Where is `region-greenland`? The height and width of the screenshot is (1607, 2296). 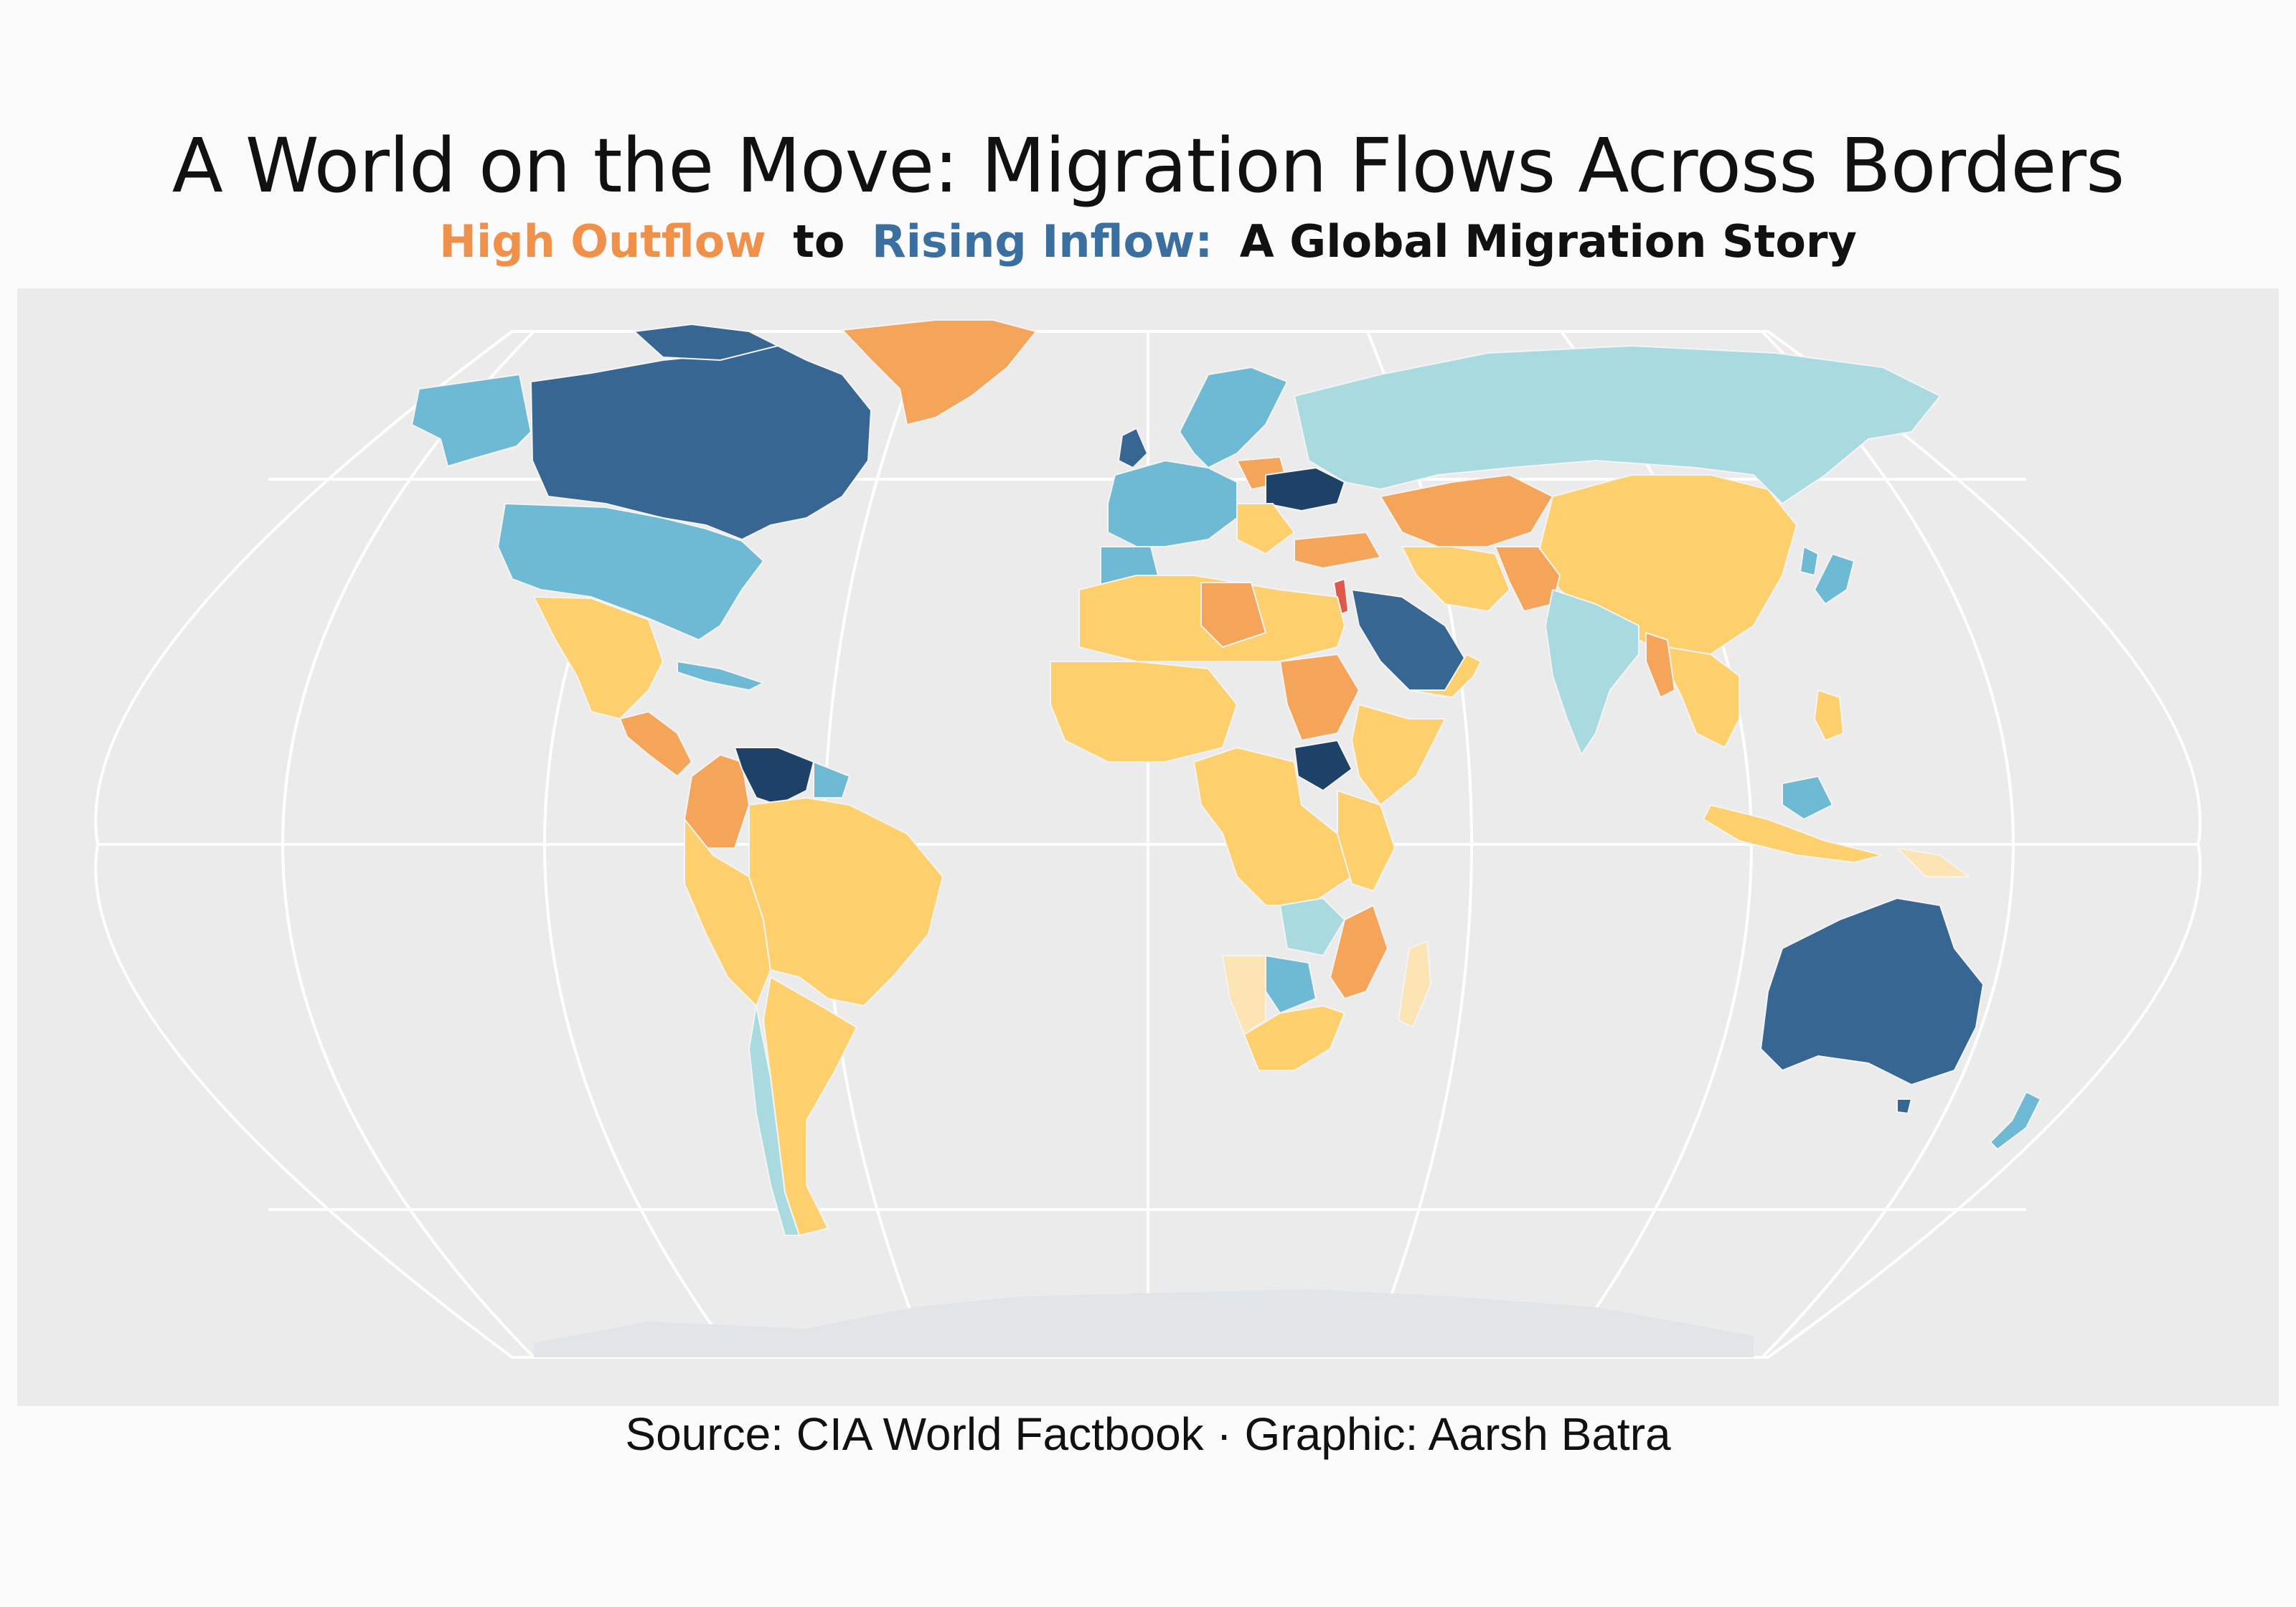
region-greenland is located at coordinates (940, 372).